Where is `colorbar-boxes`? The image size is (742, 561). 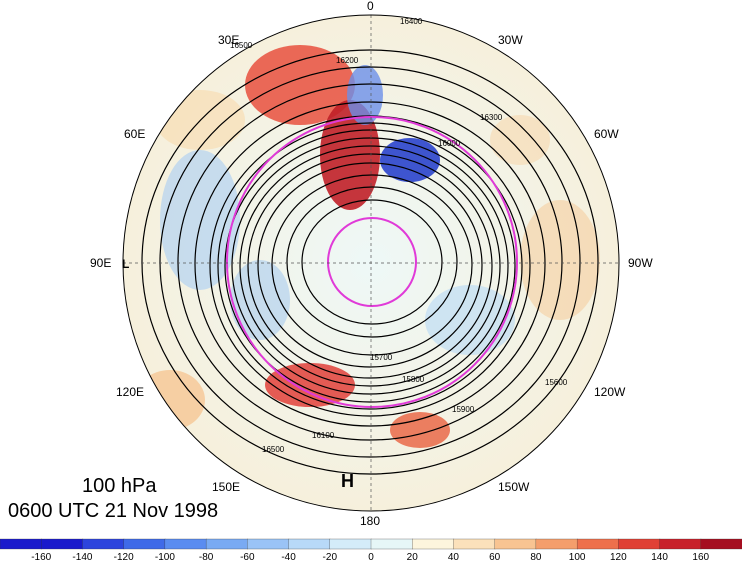
colorbar-boxes is located at coordinates (371, 544).